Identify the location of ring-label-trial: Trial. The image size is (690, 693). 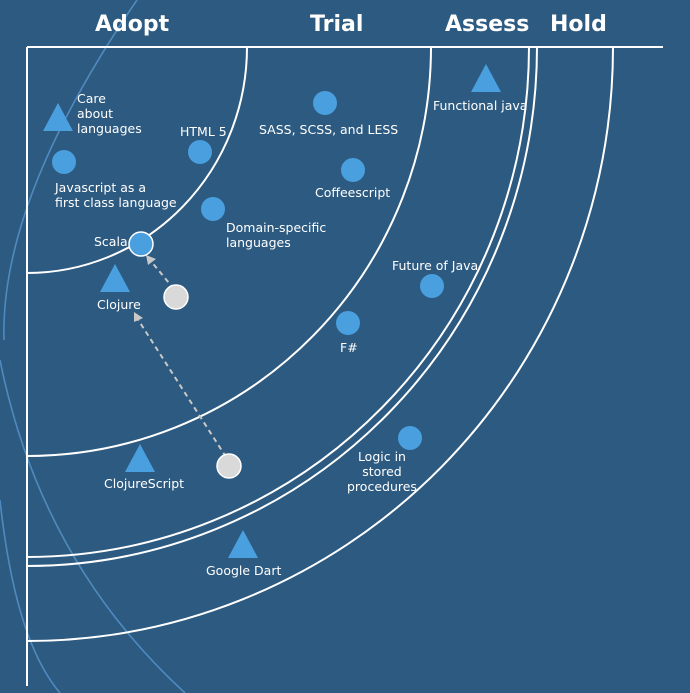
(337, 24).